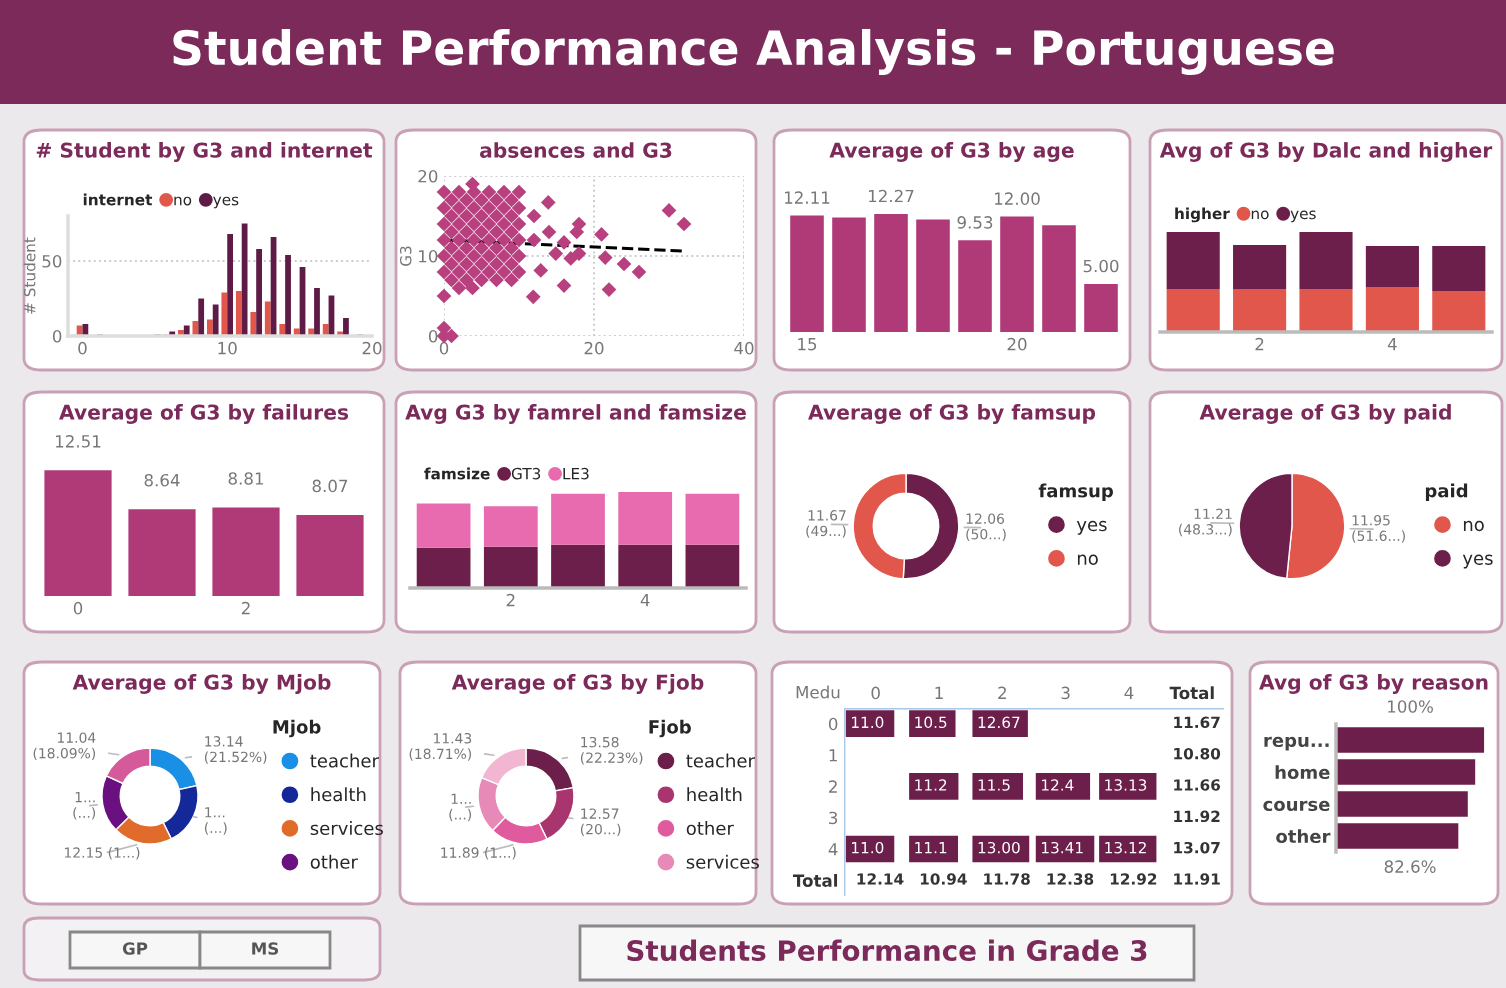 The image size is (1506, 988). Describe the element at coordinates (52, 261) in the screenshot. I see `y-tick-label: 50` at that location.